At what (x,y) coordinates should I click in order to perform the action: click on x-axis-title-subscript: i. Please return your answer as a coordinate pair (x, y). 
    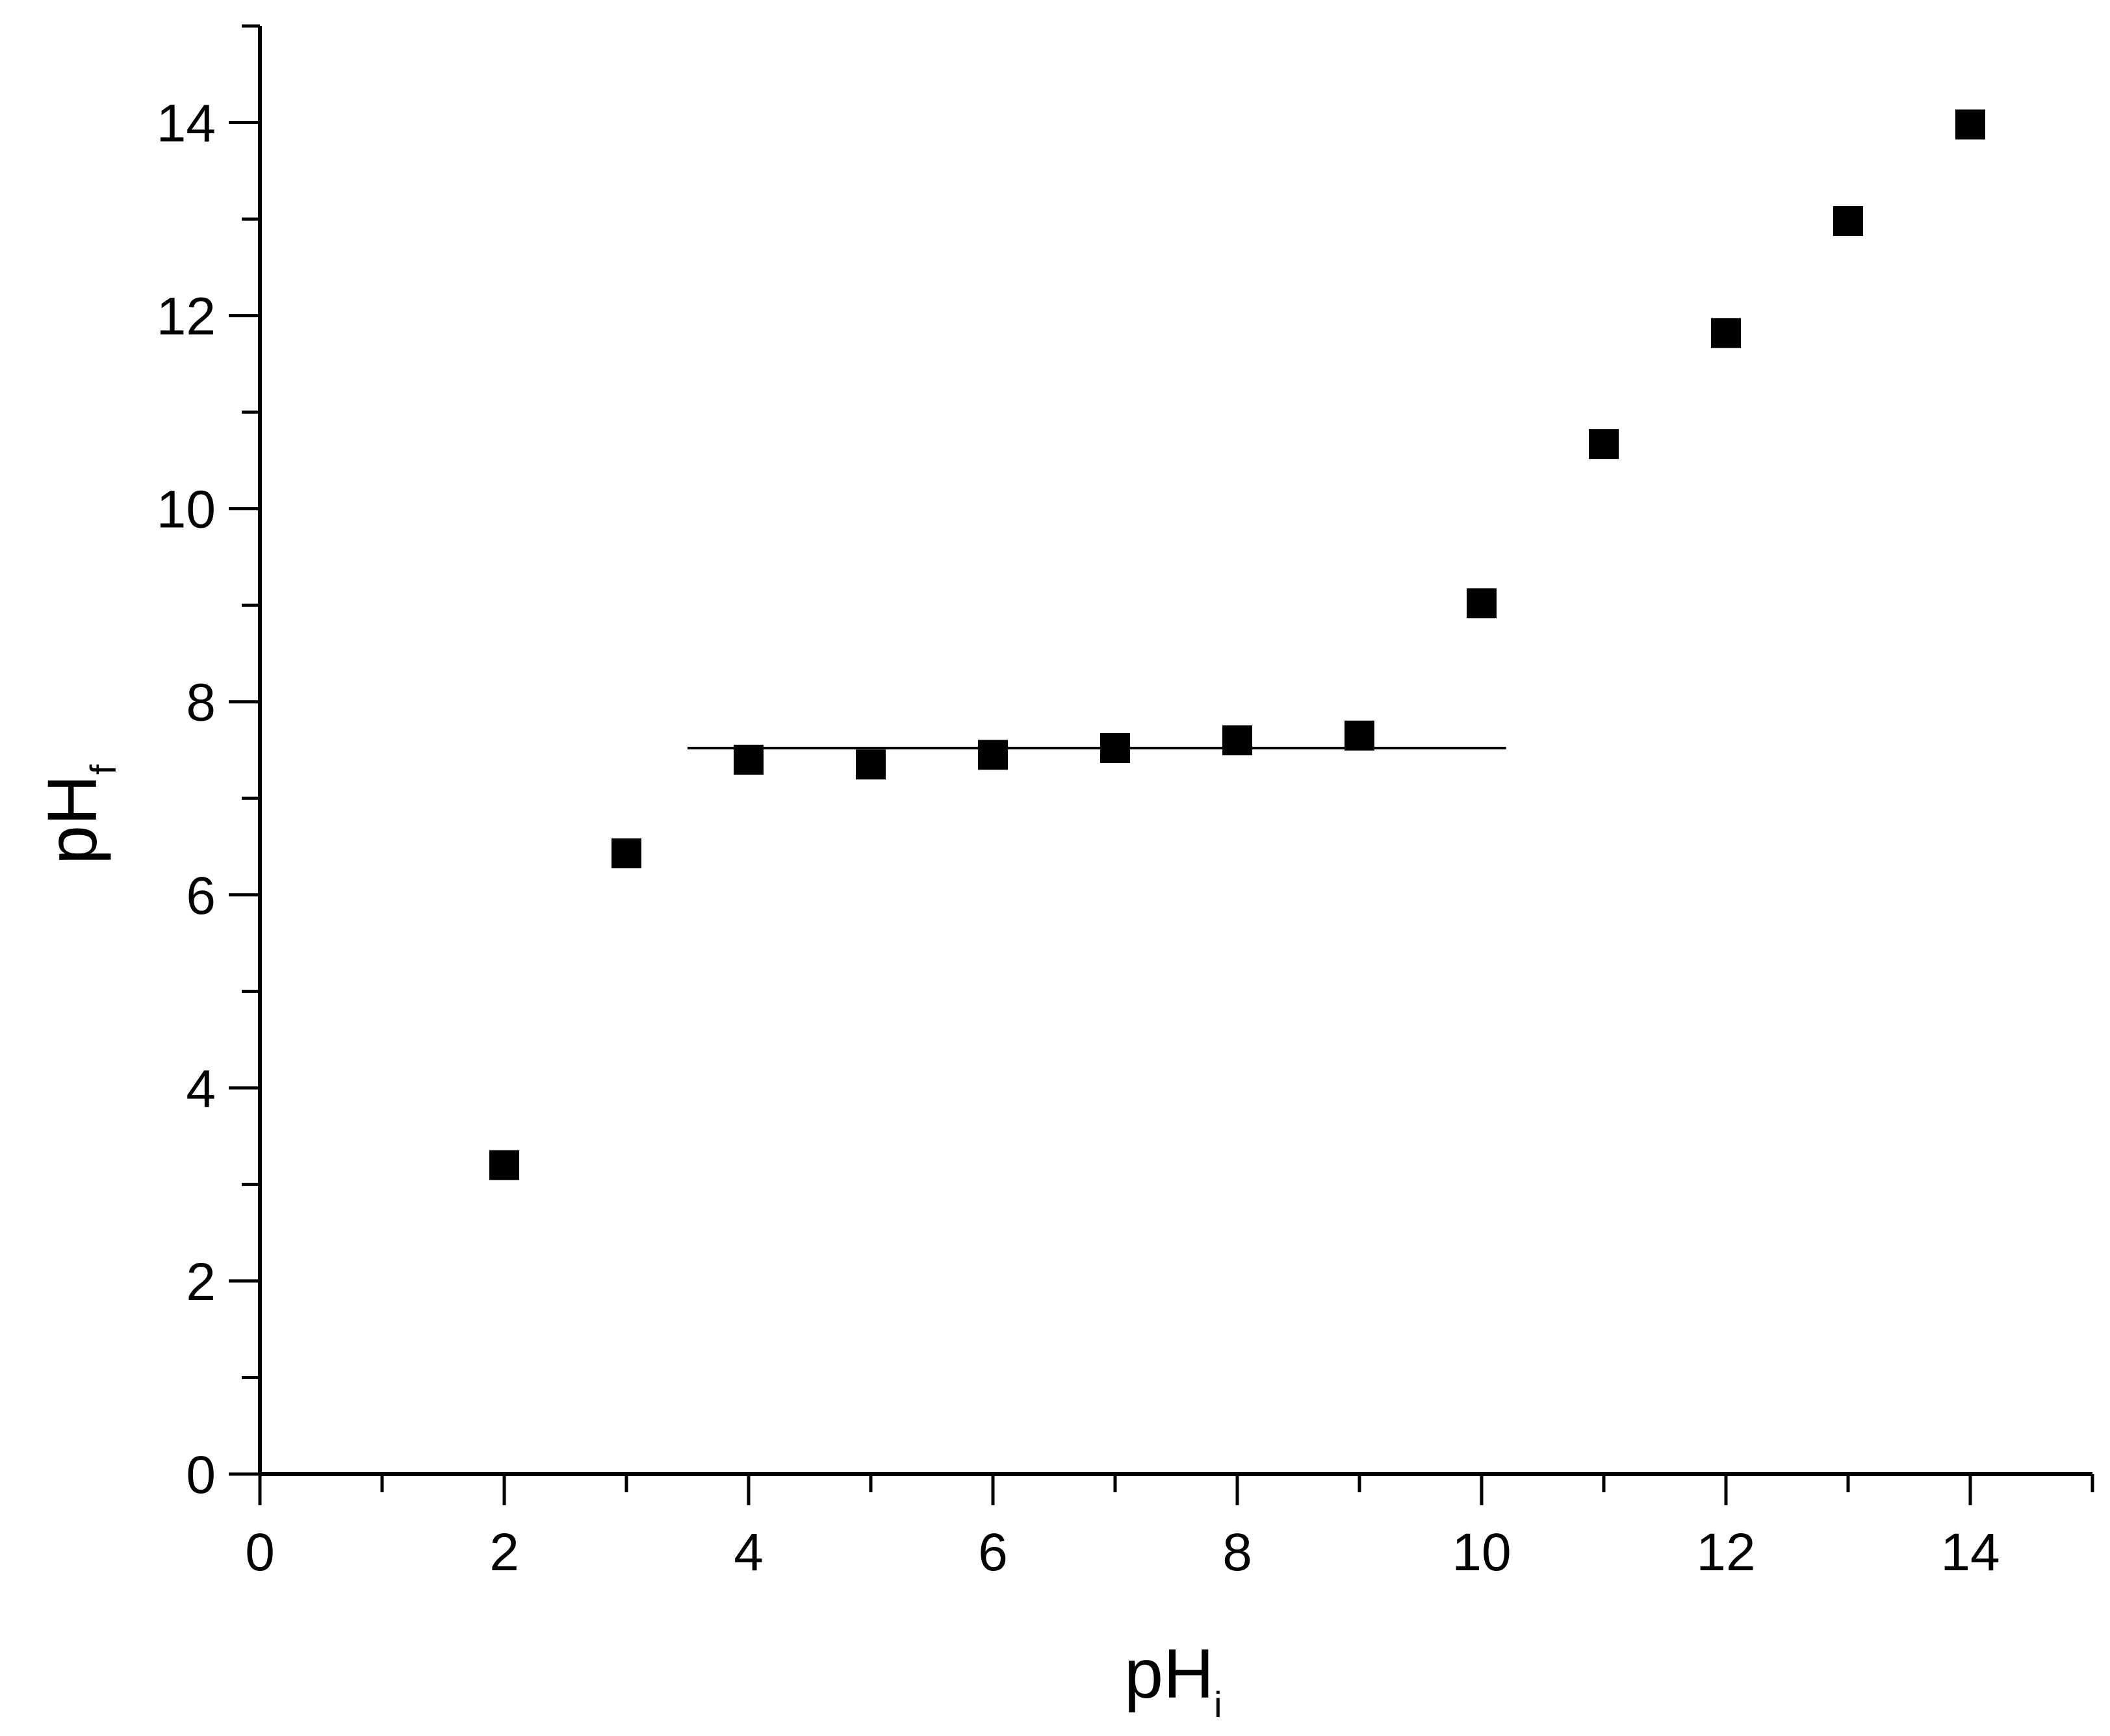
    Looking at the image, I should click on (1218, 1704).